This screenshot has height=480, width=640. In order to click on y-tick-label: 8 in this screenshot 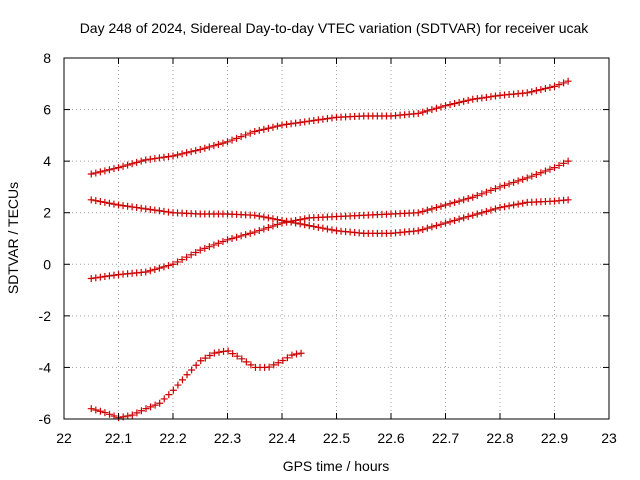, I will do `click(47, 58)`.